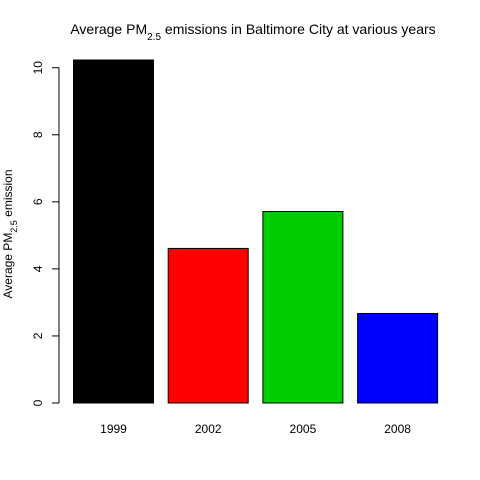 The height and width of the screenshot is (480, 480). I want to click on x-tick-label-2002: 2002, so click(208, 429).